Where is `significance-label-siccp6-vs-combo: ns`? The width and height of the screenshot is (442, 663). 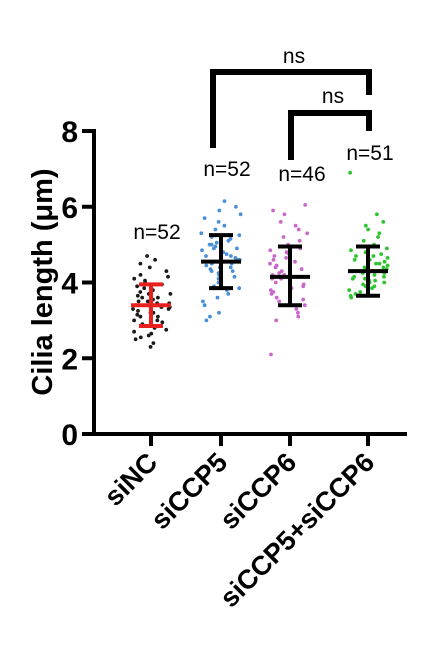
significance-label-siccp6-vs-combo: ns is located at coordinates (333, 96).